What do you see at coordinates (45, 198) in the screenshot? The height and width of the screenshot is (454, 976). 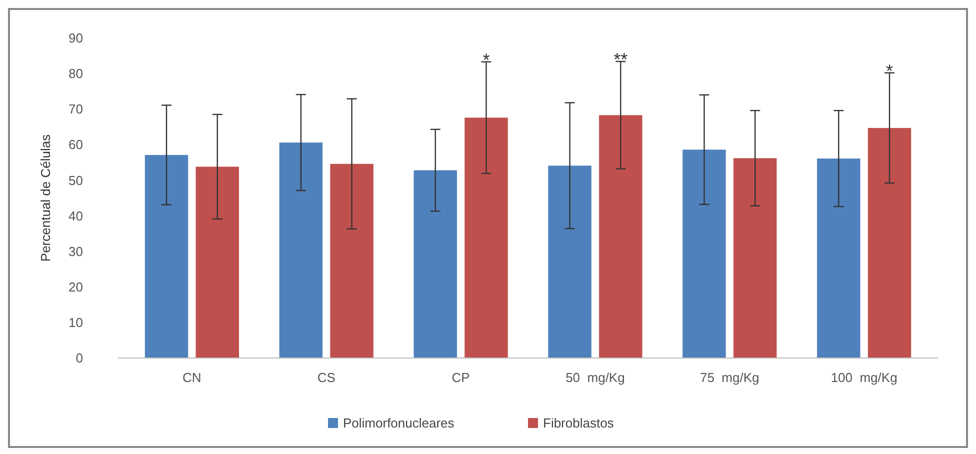 I see `y-axis-title: Percentual de Células` at bounding box center [45, 198].